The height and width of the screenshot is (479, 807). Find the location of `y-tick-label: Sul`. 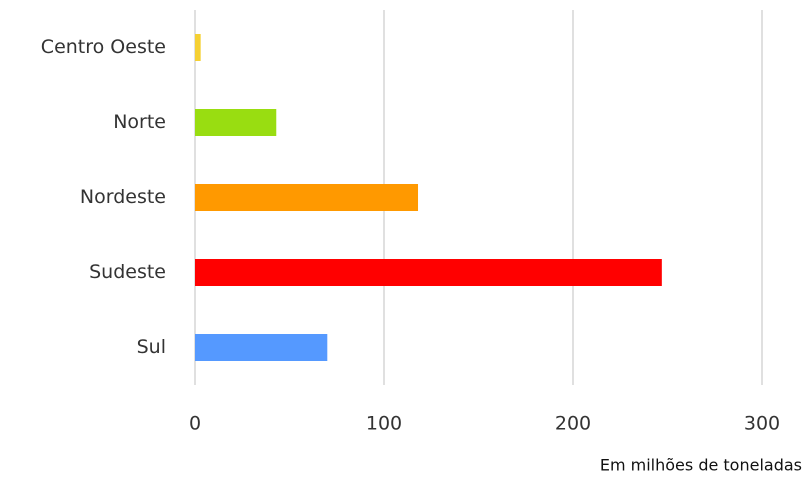

y-tick-label: Sul is located at coordinates (151, 347).